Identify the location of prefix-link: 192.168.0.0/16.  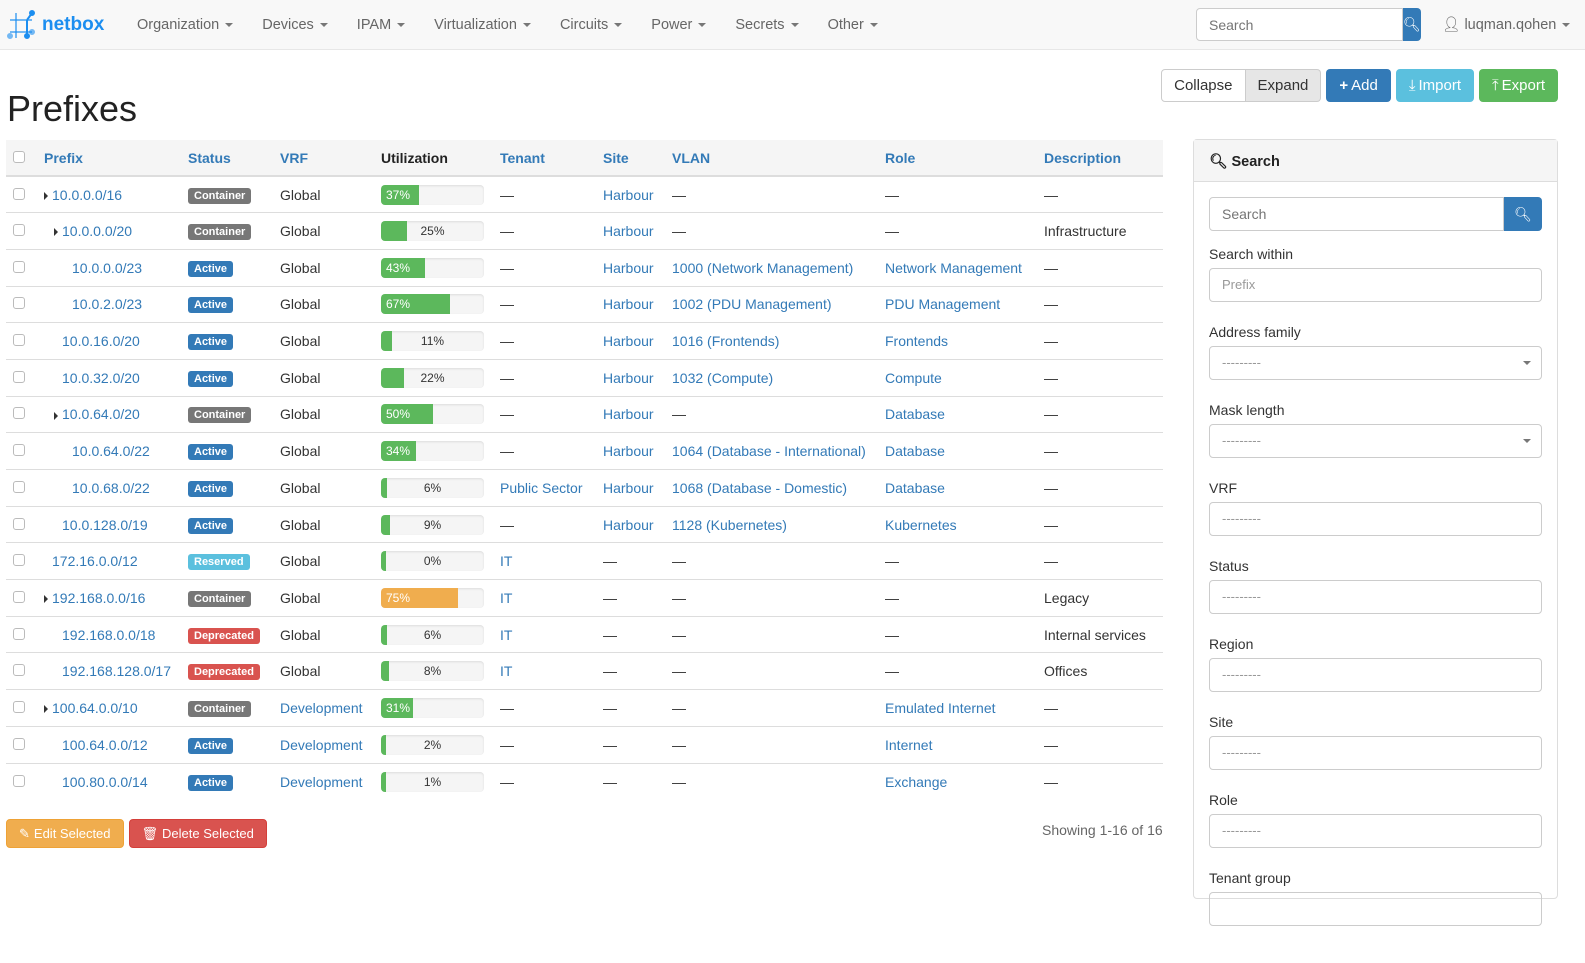
(99, 597).